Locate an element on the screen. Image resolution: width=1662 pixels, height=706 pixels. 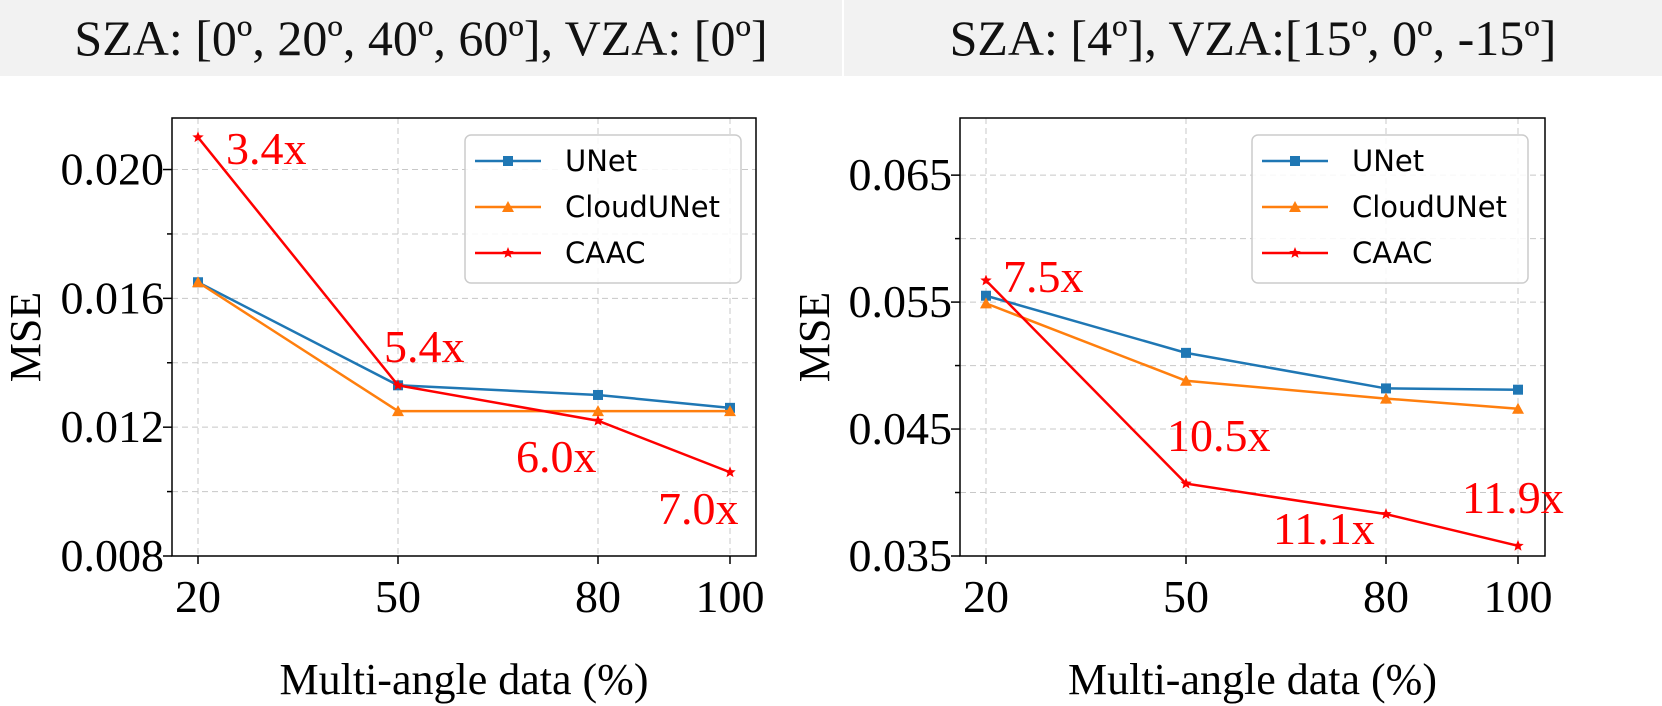
left-legend-box is located at coordinates (603, 209).